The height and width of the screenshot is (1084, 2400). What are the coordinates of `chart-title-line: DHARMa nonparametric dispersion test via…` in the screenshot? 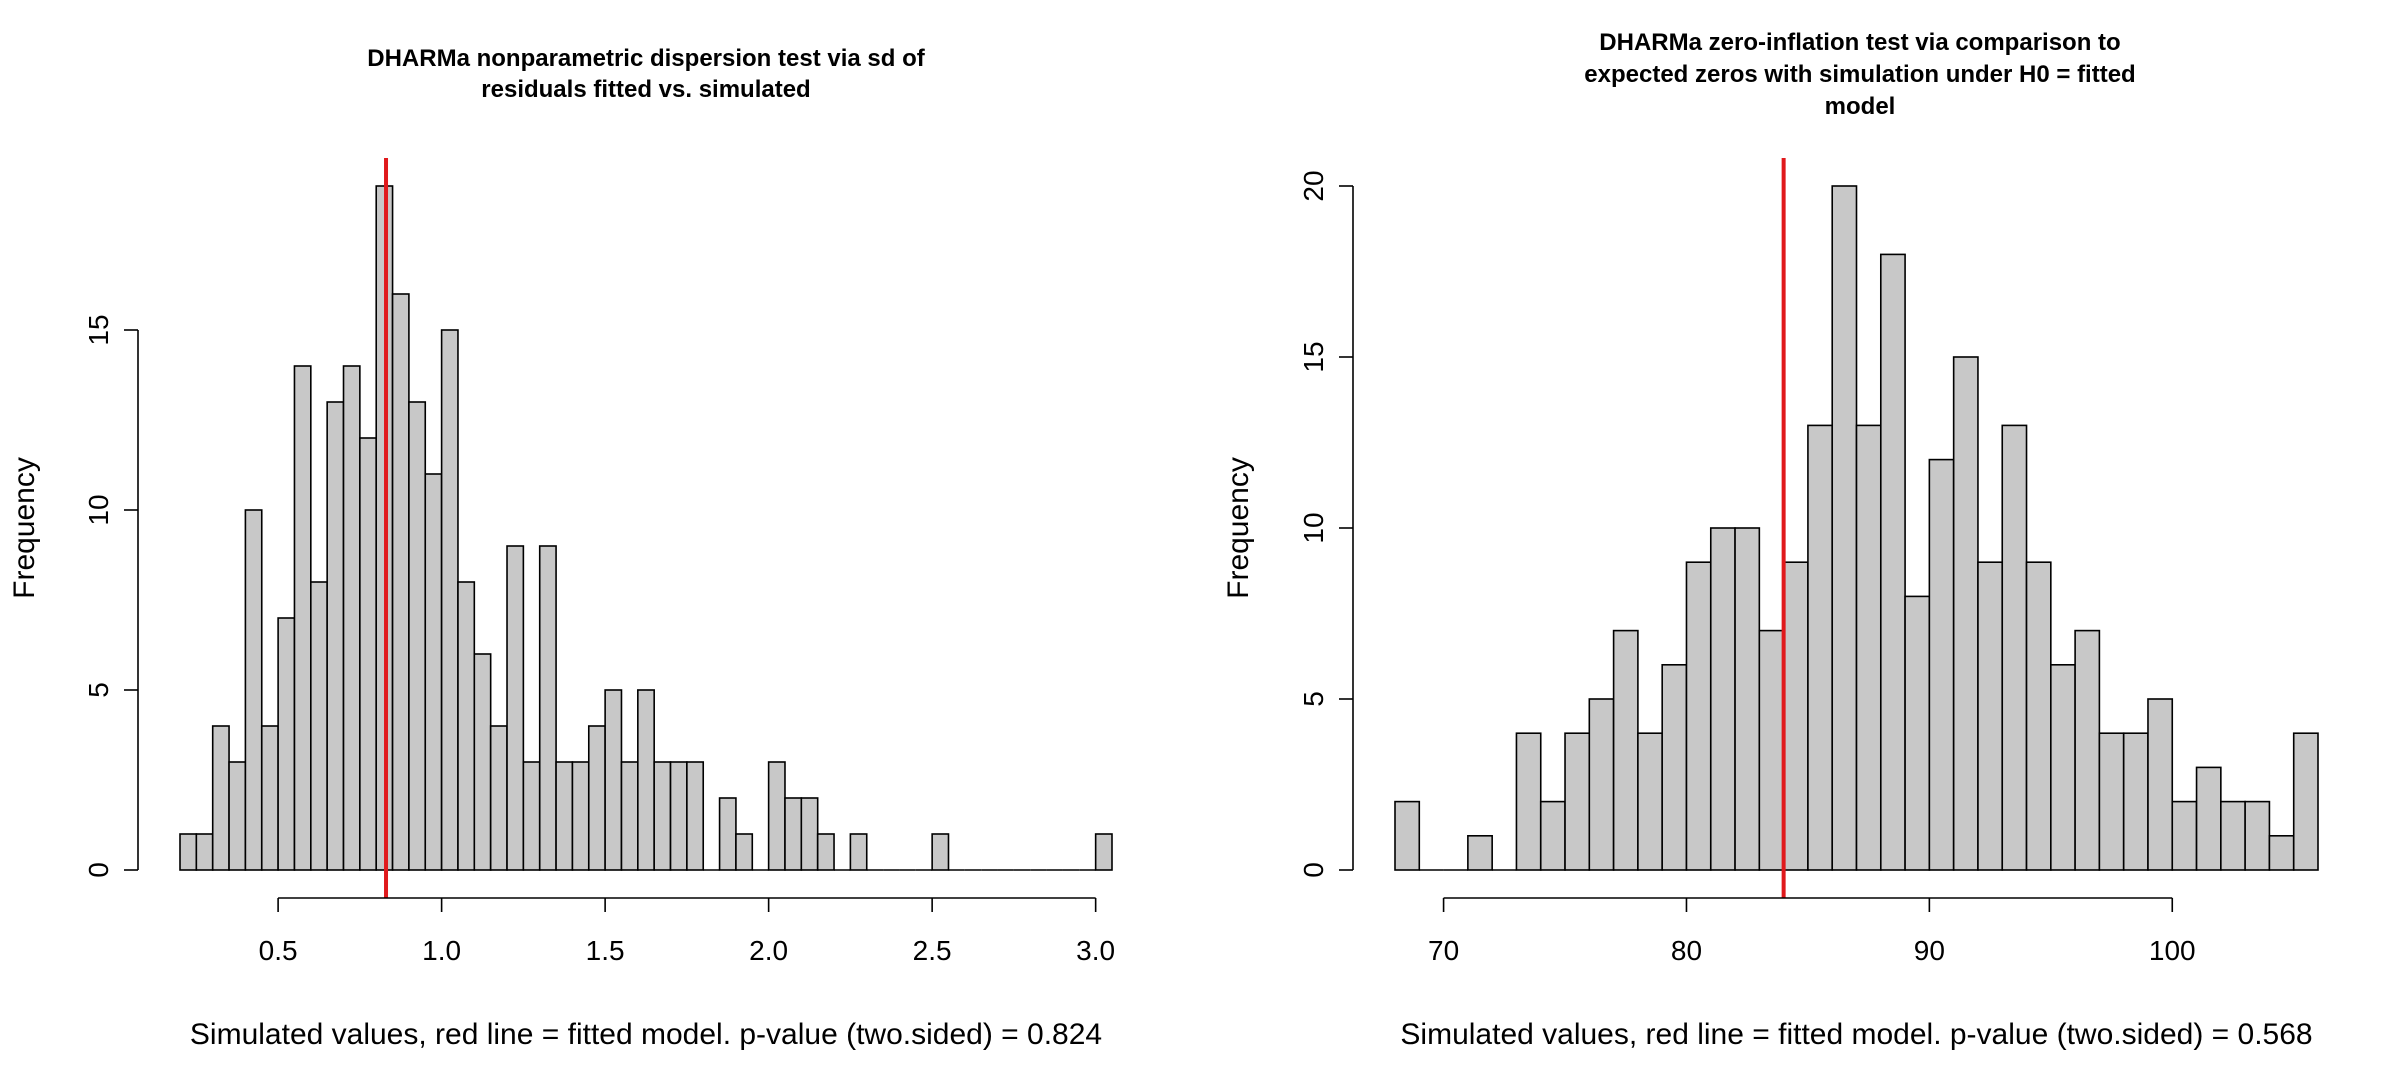 It's located at (646, 58).